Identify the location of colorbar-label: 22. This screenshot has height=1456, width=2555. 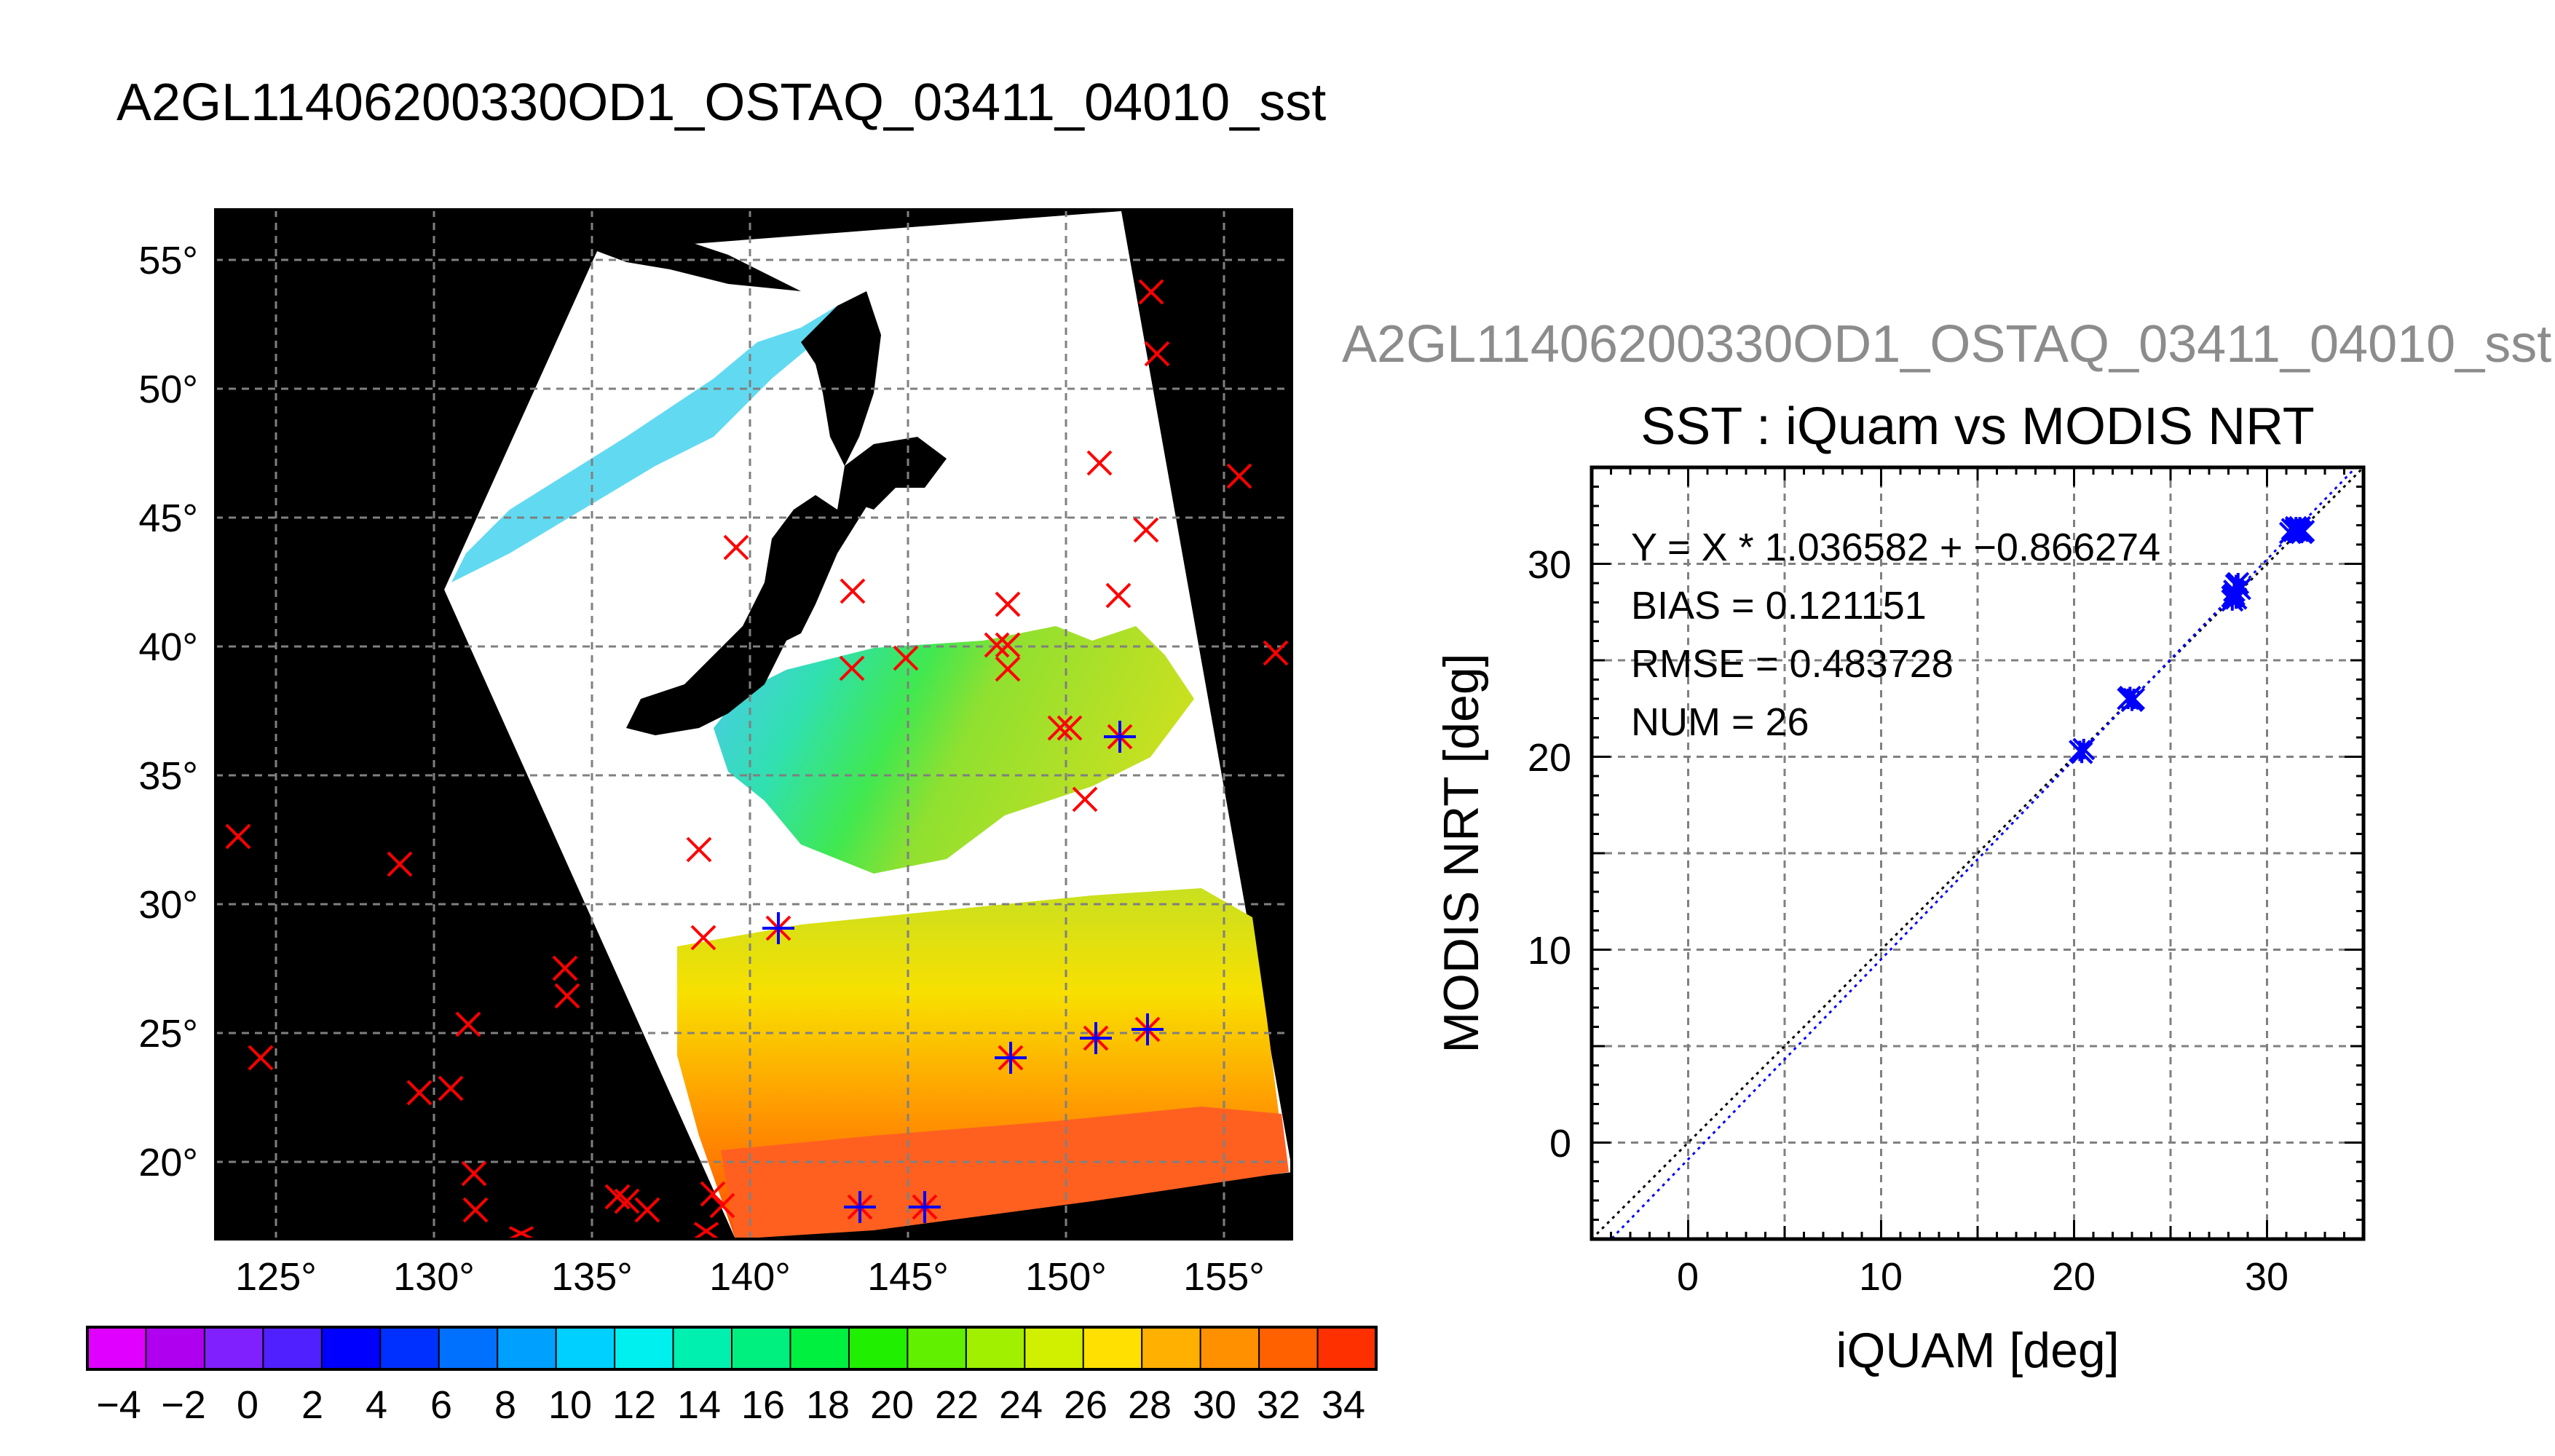
(957, 1405).